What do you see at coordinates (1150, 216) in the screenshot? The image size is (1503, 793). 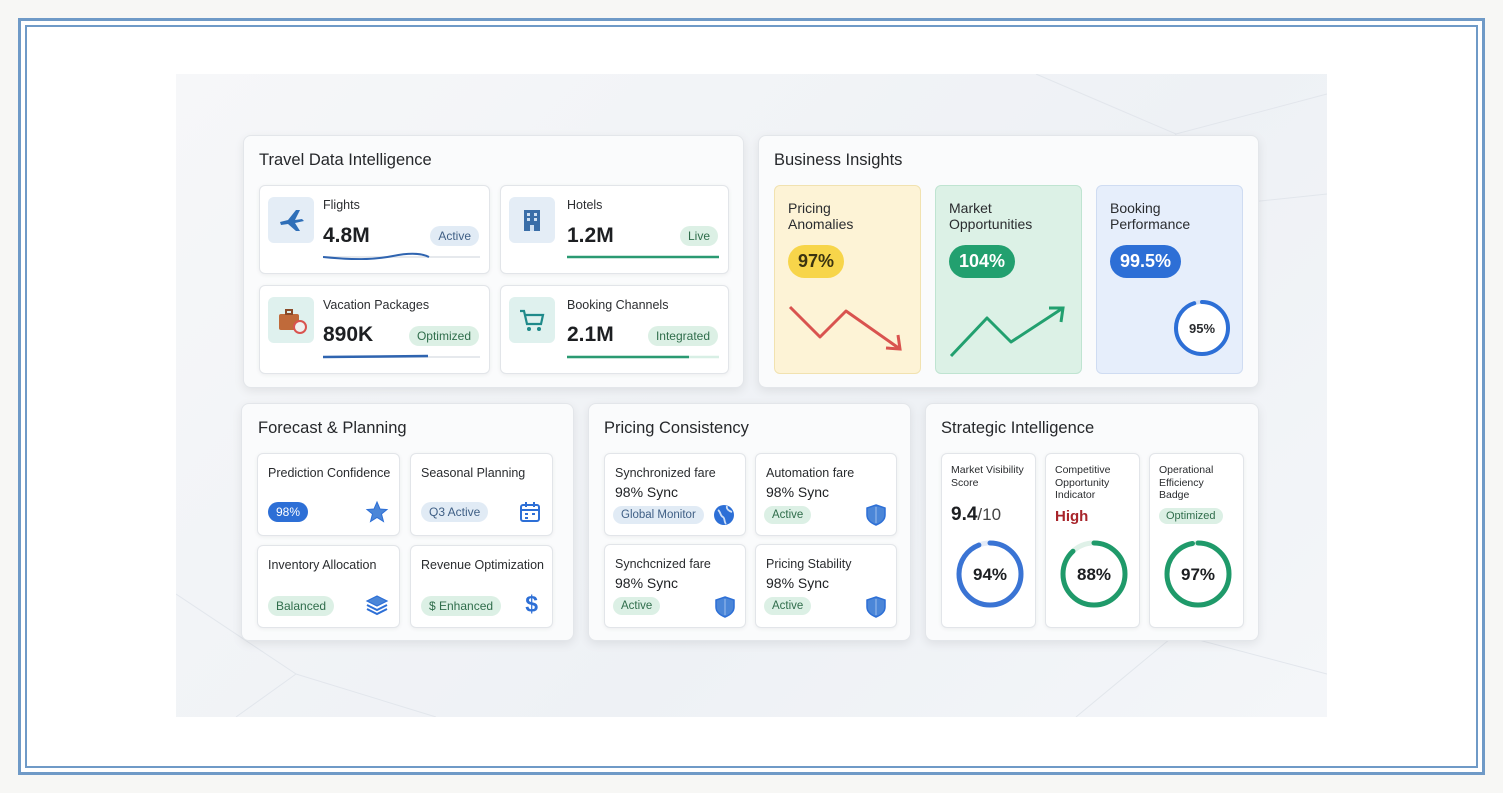 I see `booking-performance-title: Booking Performance` at bounding box center [1150, 216].